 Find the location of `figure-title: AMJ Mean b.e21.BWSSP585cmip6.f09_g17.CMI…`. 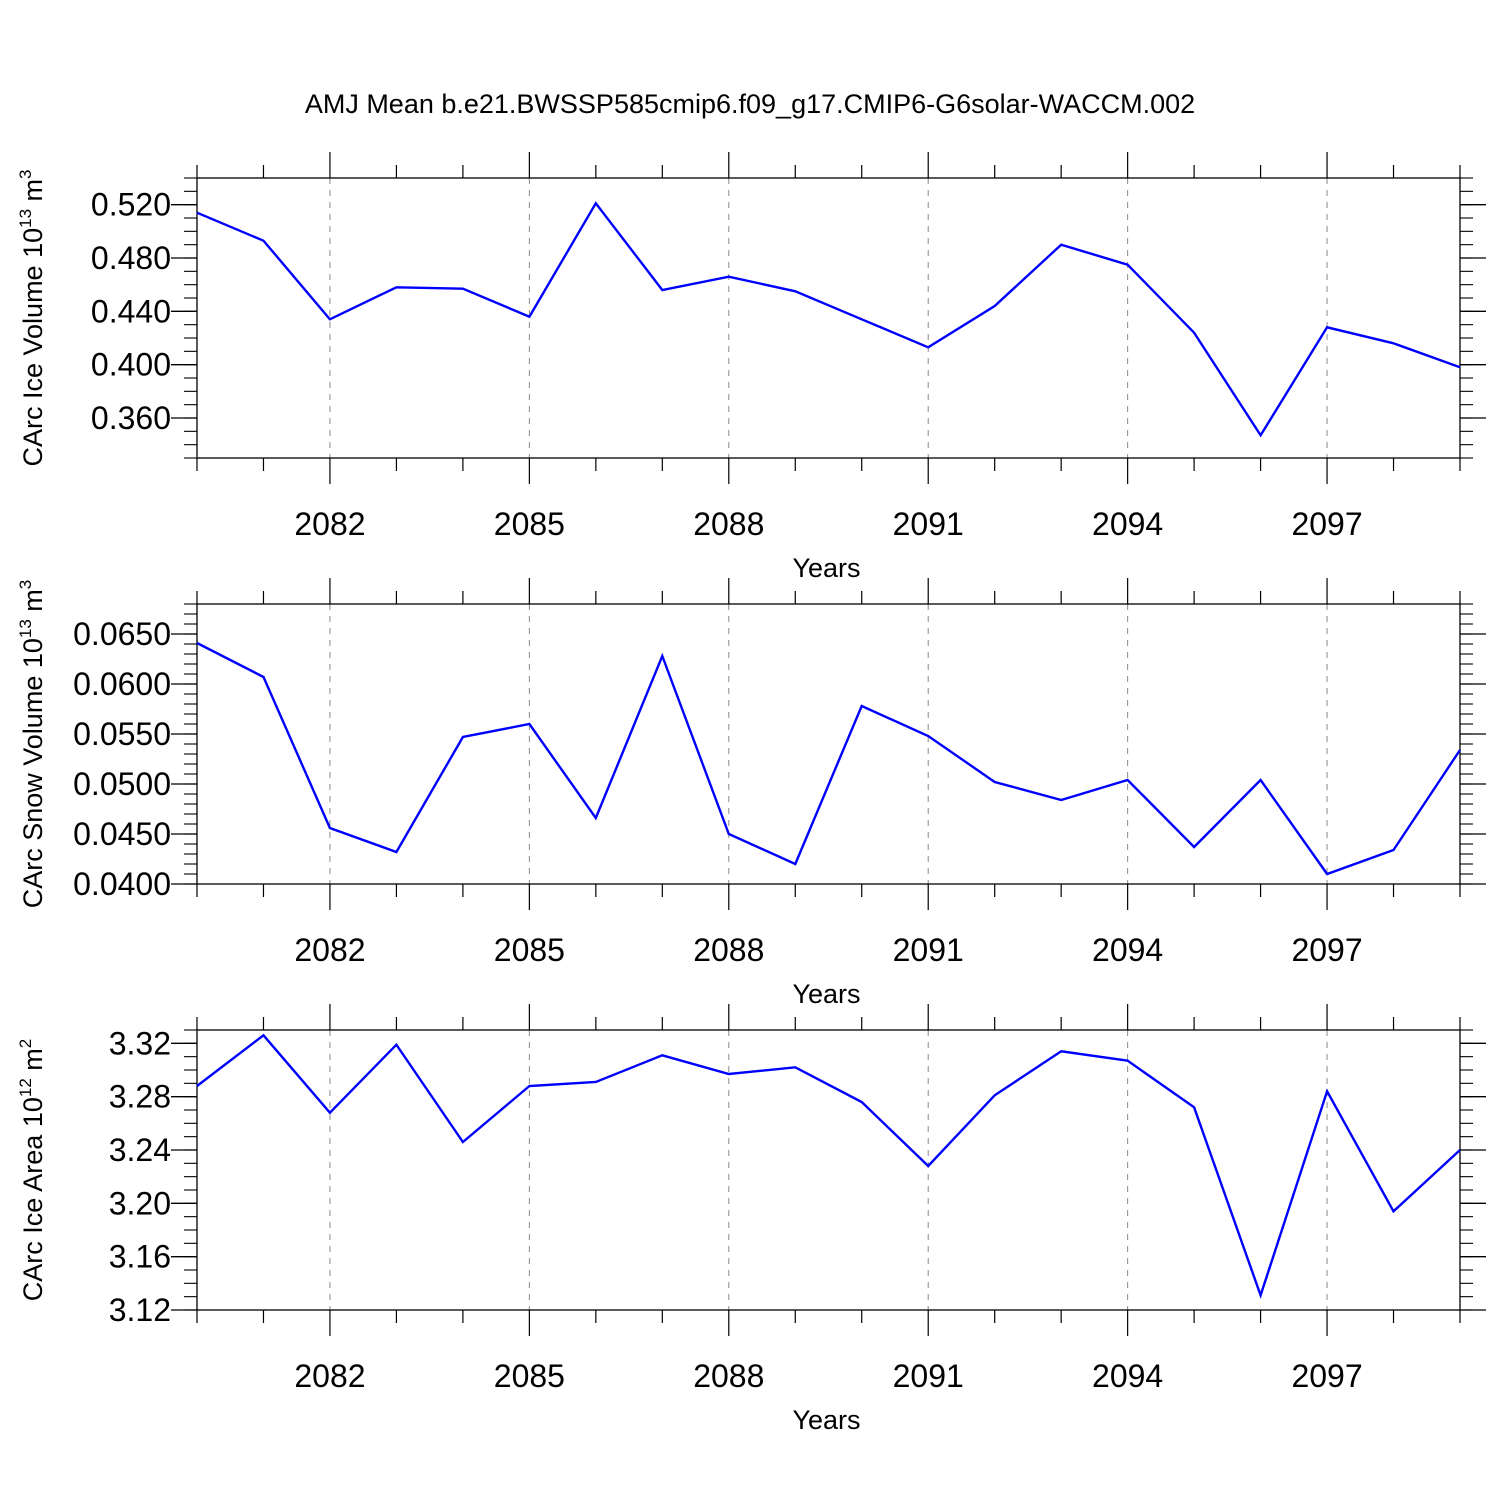

figure-title: AMJ Mean b.e21.BWSSP585cmip6.f09_g17.CMI… is located at coordinates (750, 104).